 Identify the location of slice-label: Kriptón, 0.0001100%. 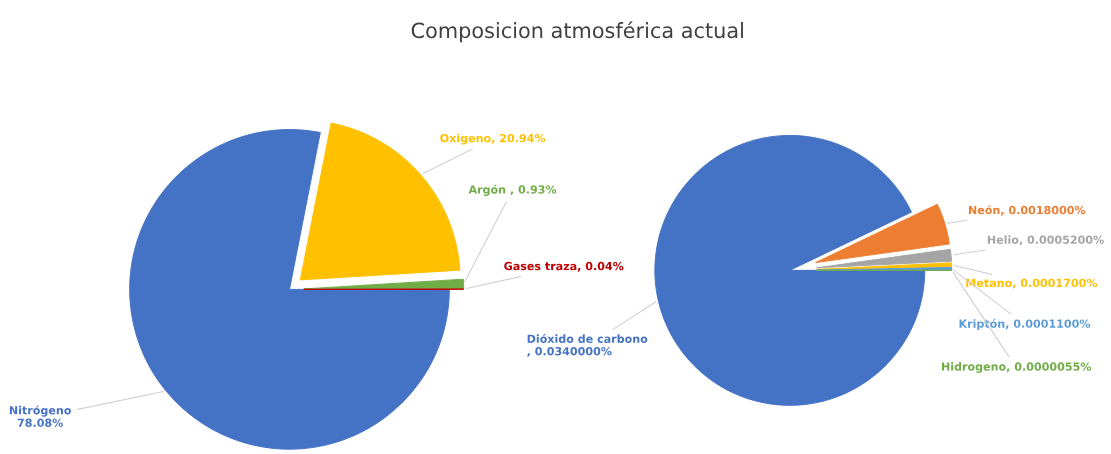
(1025, 324).